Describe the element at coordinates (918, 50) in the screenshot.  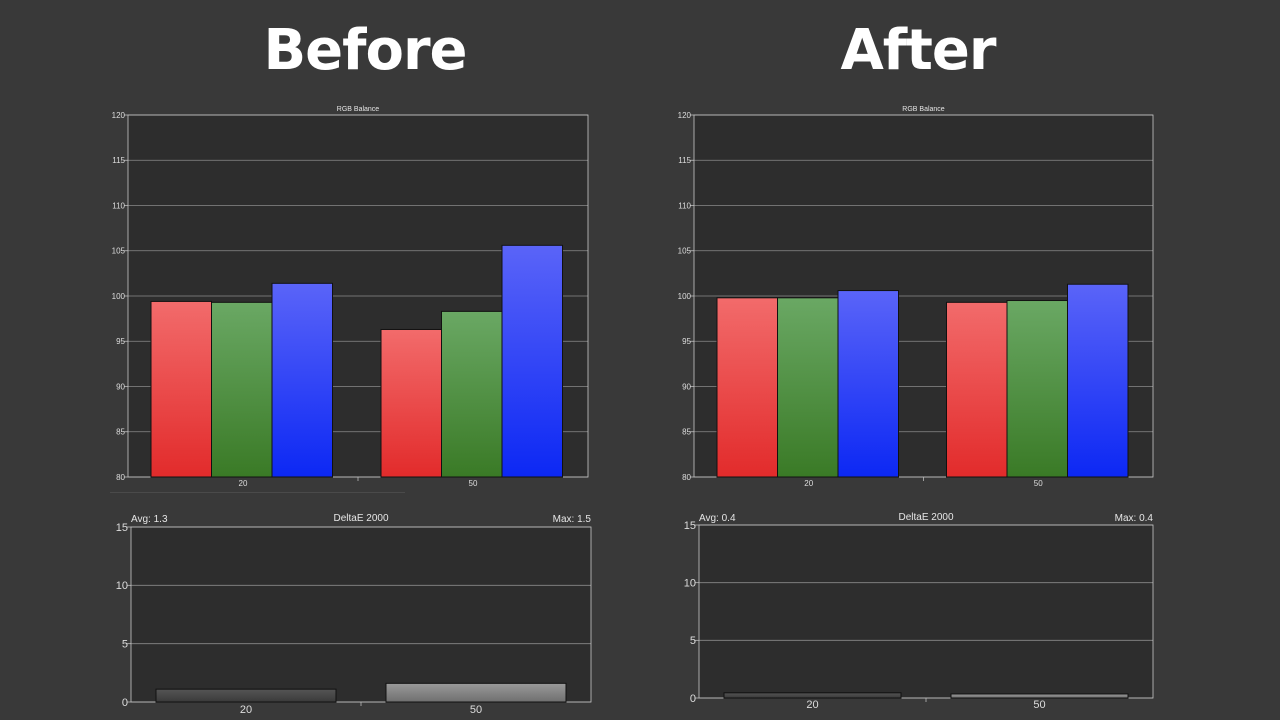
I see `after-heading: After` at that location.